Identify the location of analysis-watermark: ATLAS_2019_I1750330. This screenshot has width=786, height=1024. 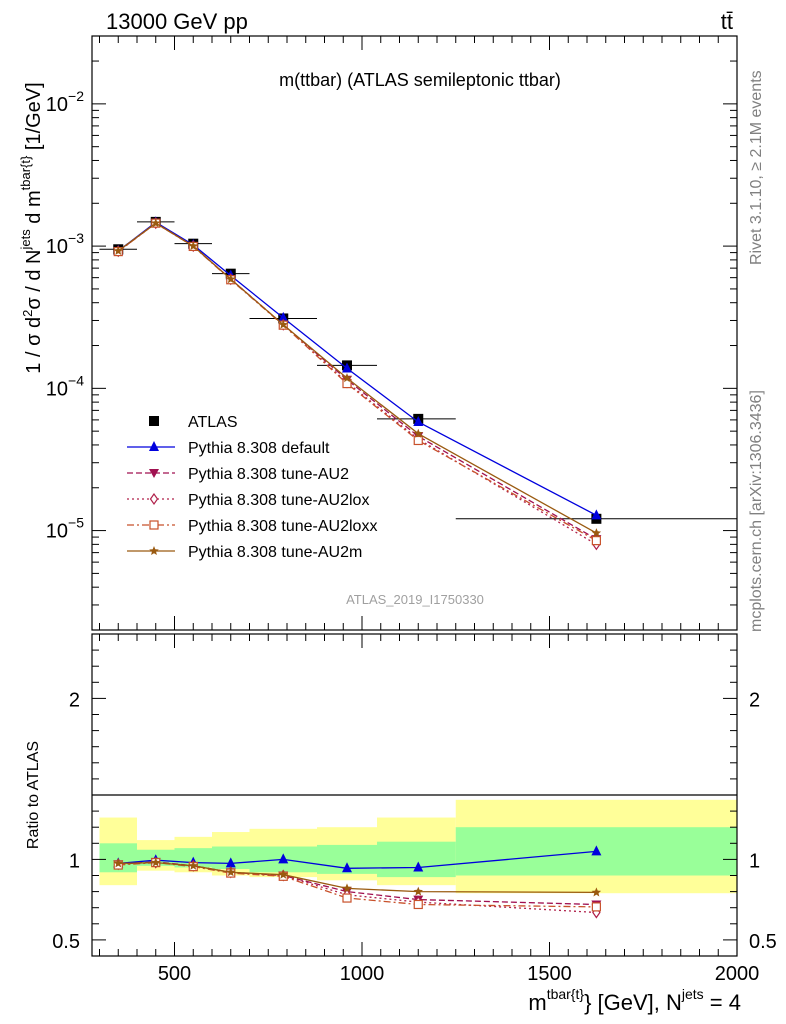
(415, 599).